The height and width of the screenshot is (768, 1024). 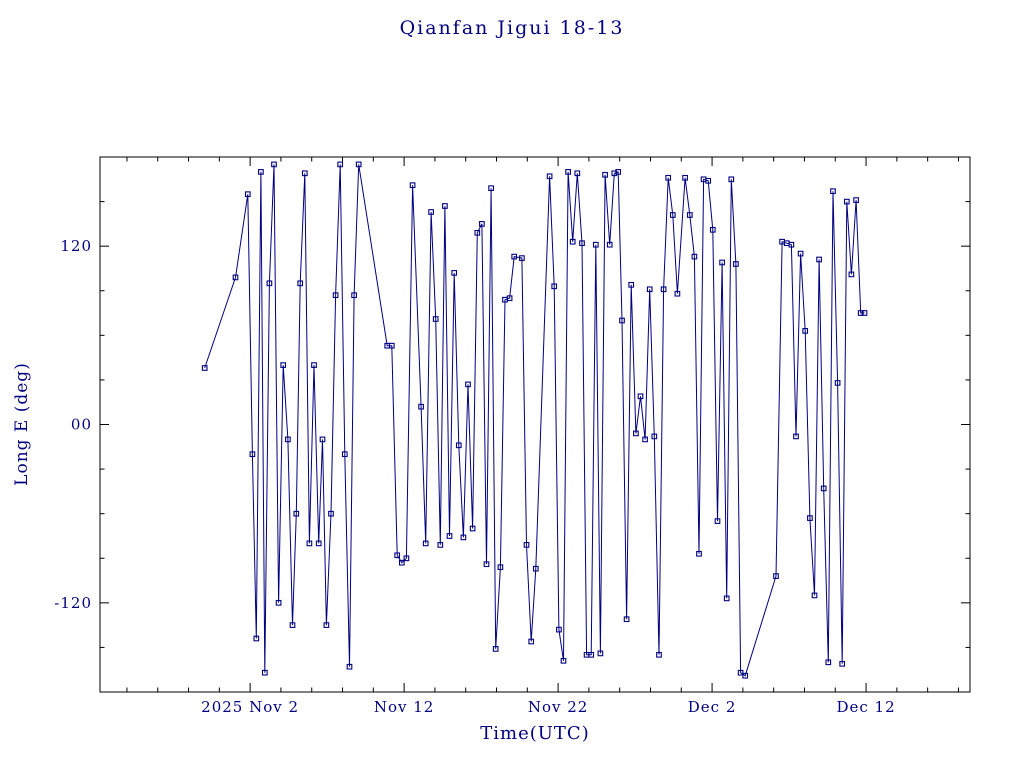 What do you see at coordinates (81, 425) in the screenshot?
I see `y-tick-label: 00` at bounding box center [81, 425].